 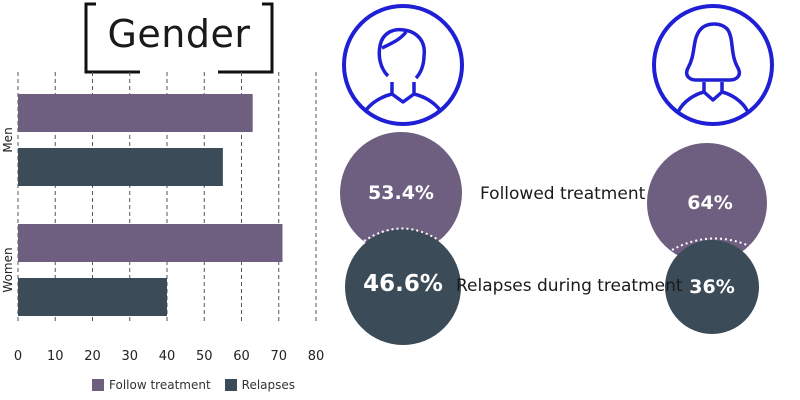 What do you see at coordinates (241, 356) in the screenshot?
I see `x-tick-label: 60` at bounding box center [241, 356].